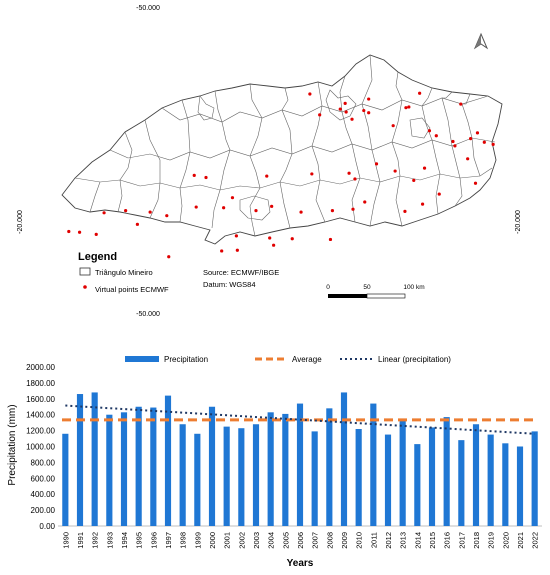  I want to click on y-tick-label: 200.00, so click(43, 510).